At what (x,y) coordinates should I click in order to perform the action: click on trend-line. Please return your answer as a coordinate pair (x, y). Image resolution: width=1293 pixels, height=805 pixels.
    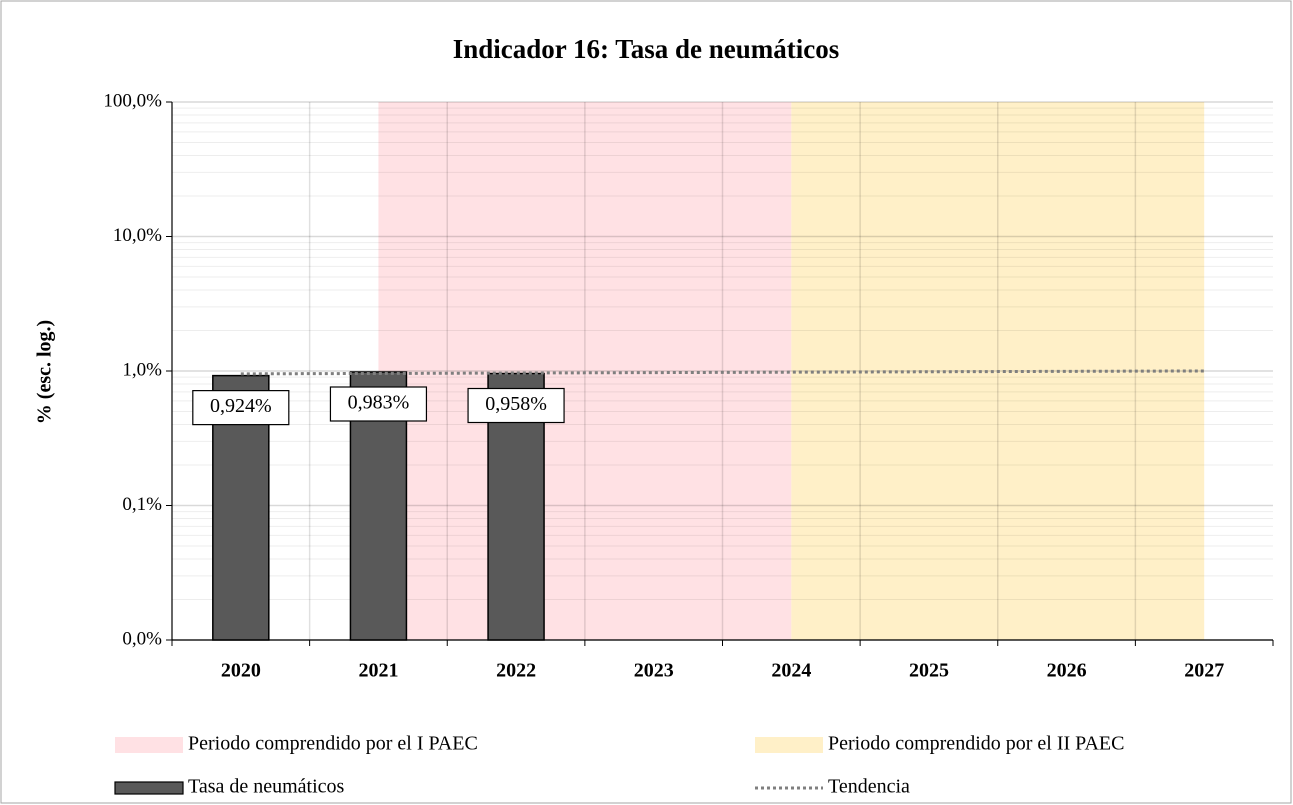
    Looking at the image, I should click on (722, 372).